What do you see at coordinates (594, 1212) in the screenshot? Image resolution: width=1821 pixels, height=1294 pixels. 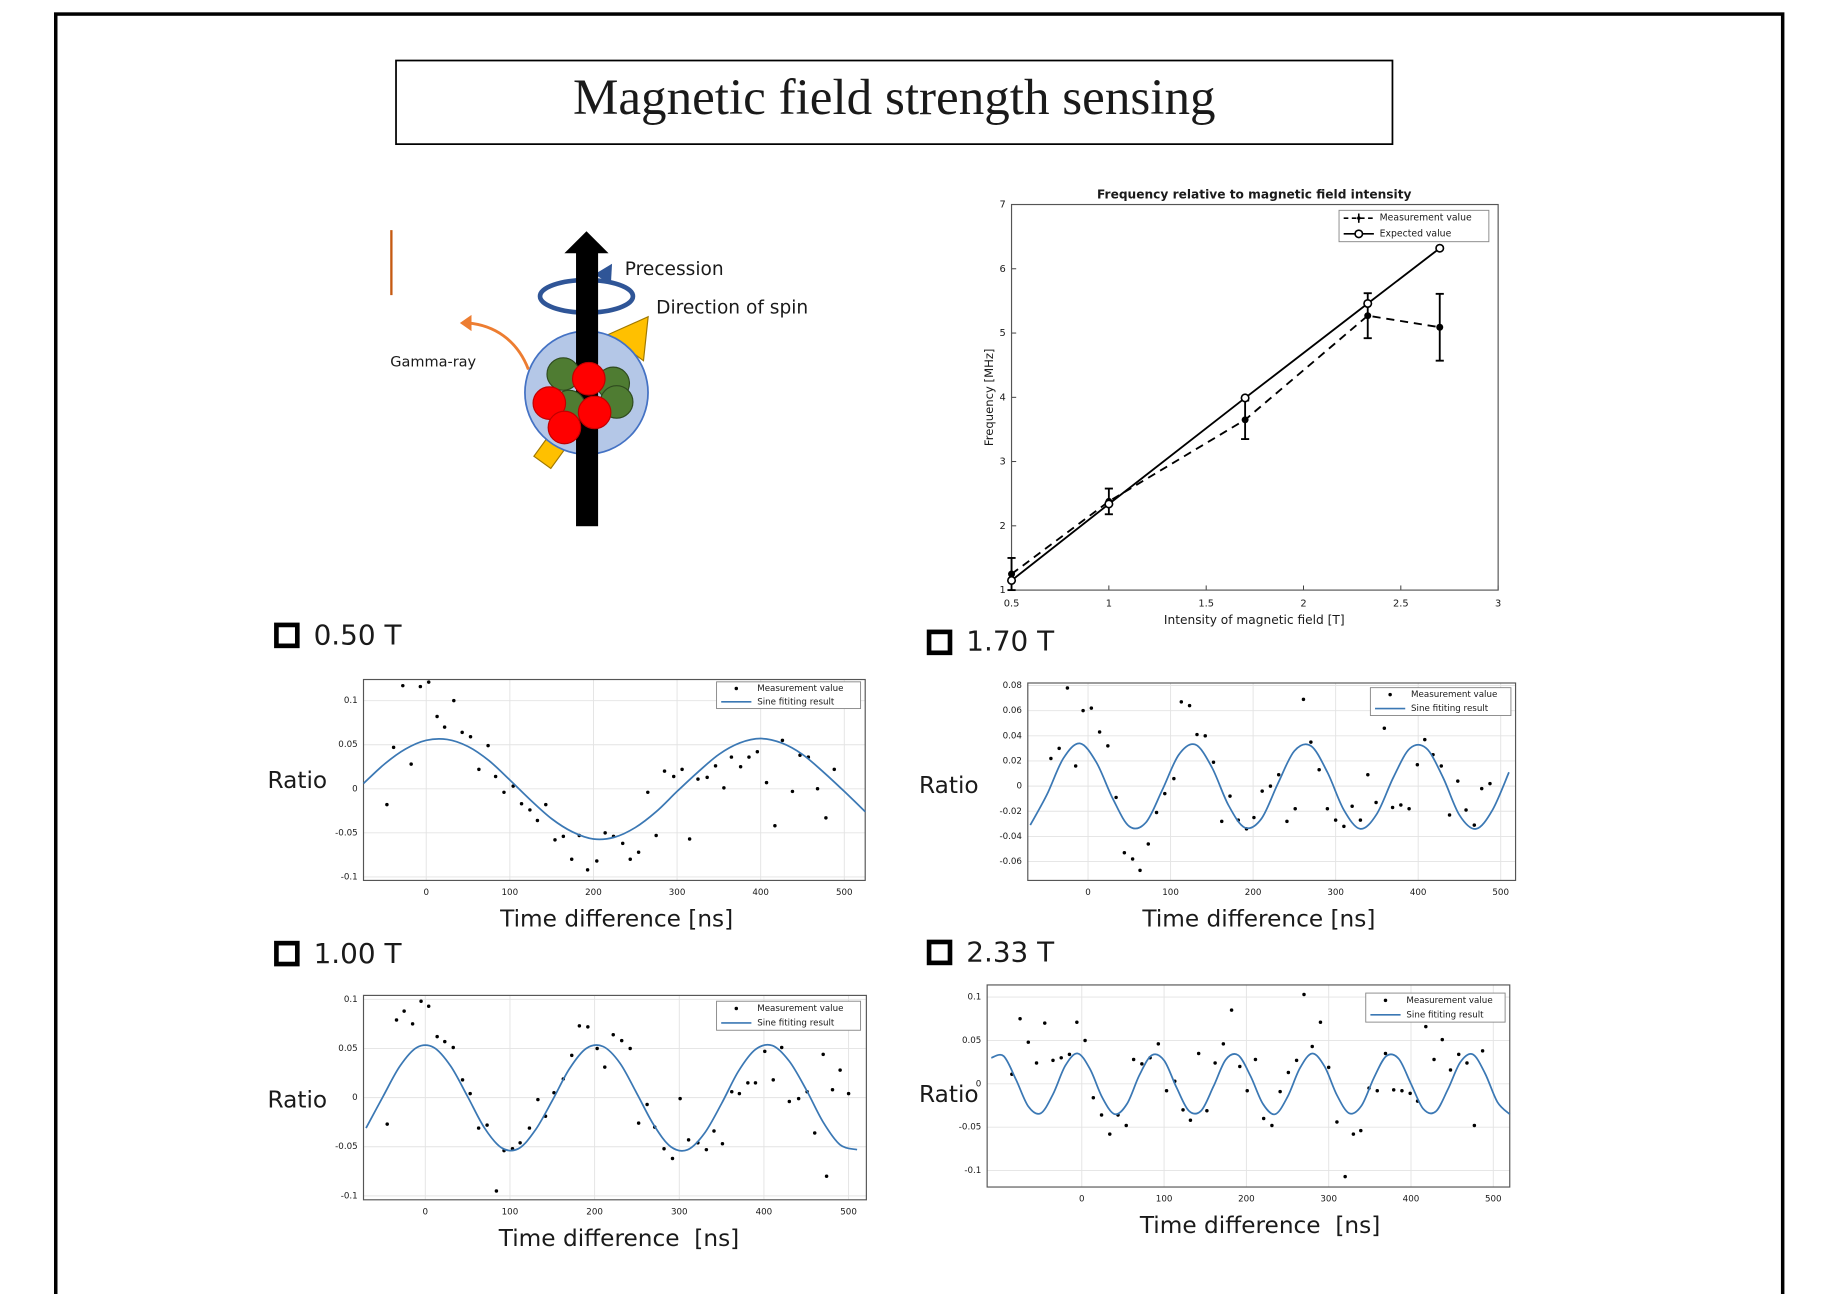 I see `x-tick-label: 200` at bounding box center [594, 1212].